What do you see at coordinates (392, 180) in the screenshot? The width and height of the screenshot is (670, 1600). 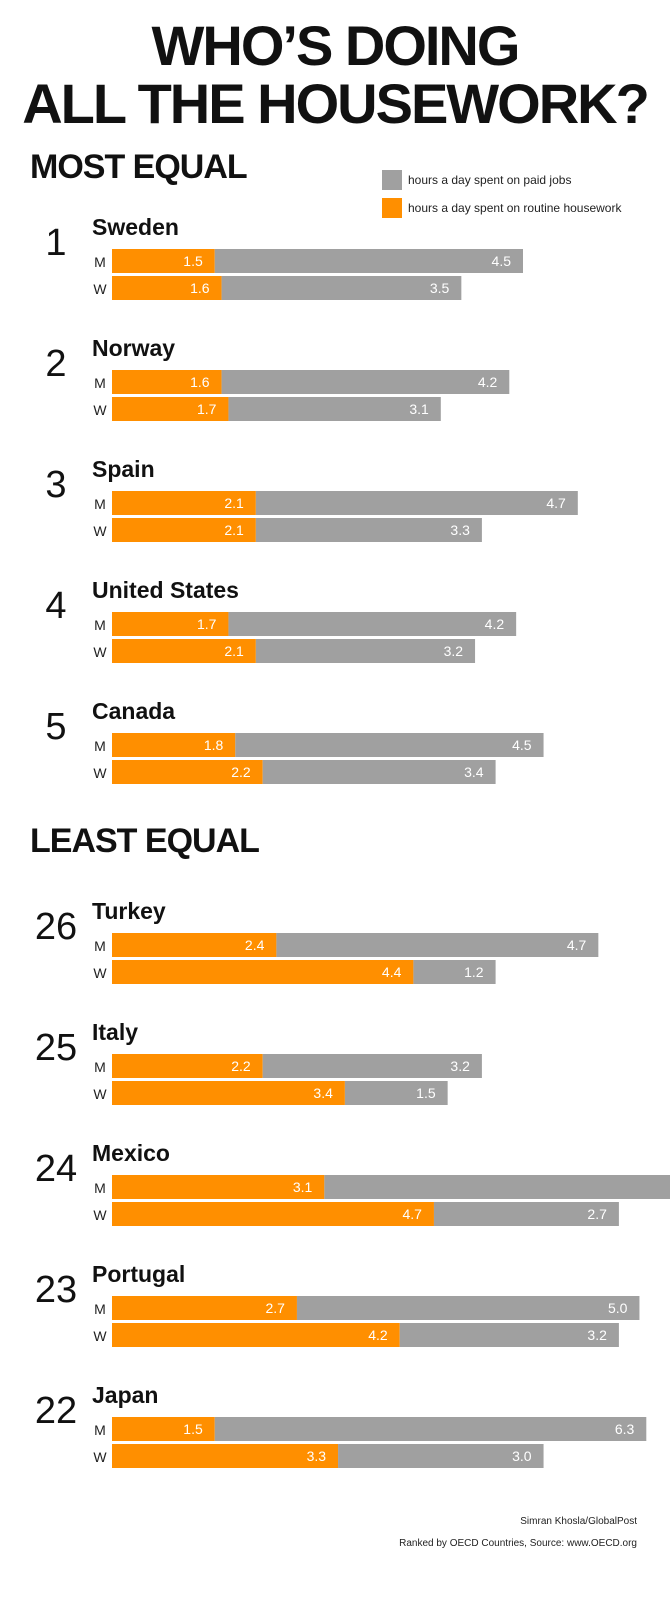 I see `legend-swatch-paid` at bounding box center [392, 180].